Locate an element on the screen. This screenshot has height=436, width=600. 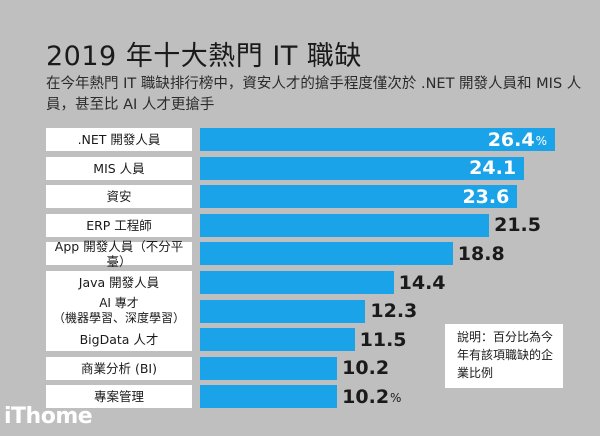
category-label: 資安 is located at coordinates (119, 197).